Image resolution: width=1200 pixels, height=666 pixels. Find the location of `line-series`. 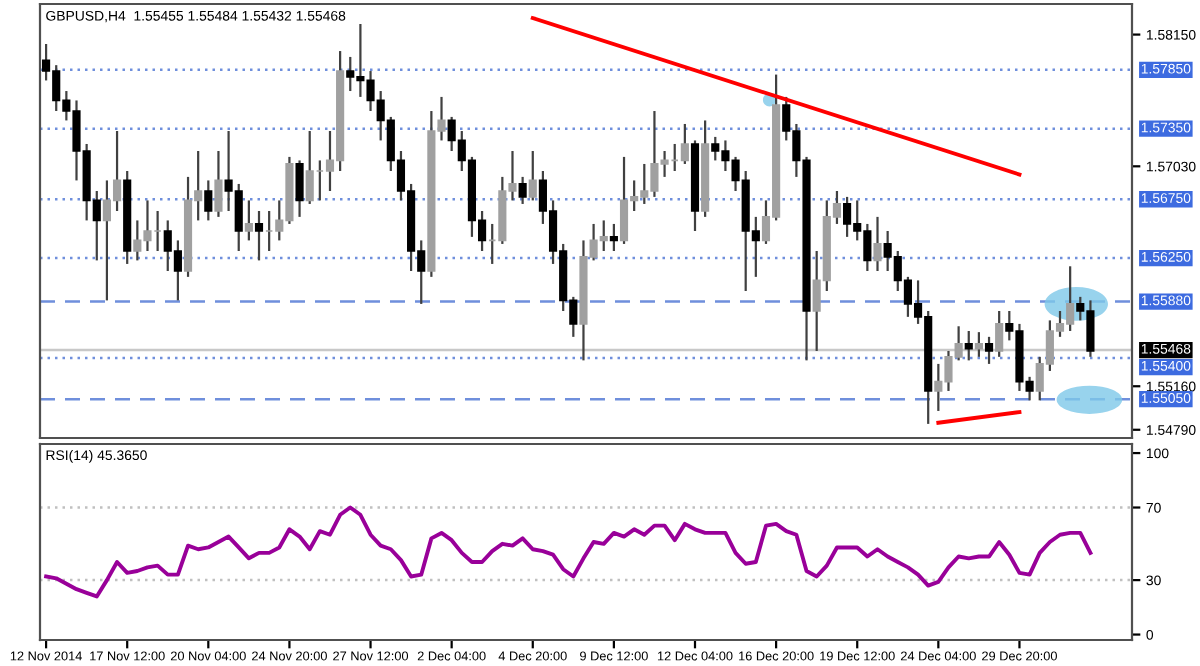

line-series is located at coordinates (568, 552).